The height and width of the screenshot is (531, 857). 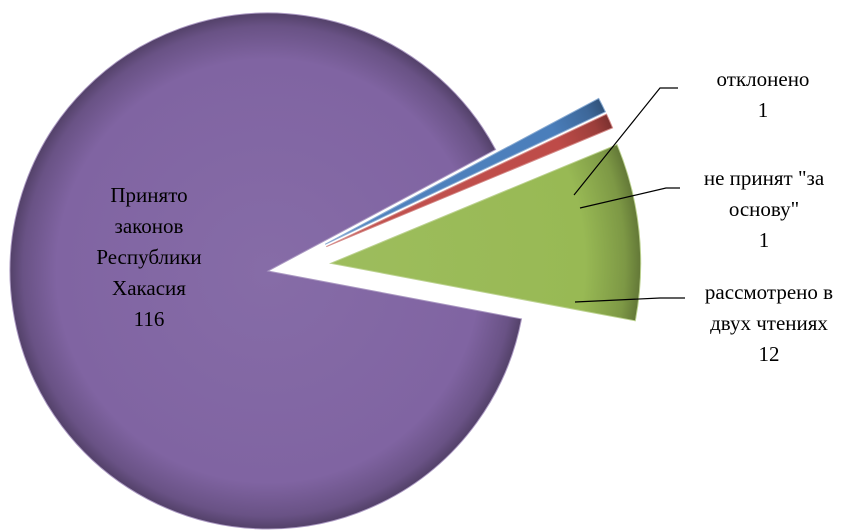 What do you see at coordinates (629, 198) in the screenshot?
I see `leader-line-not-accepted` at bounding box center [629, 198].